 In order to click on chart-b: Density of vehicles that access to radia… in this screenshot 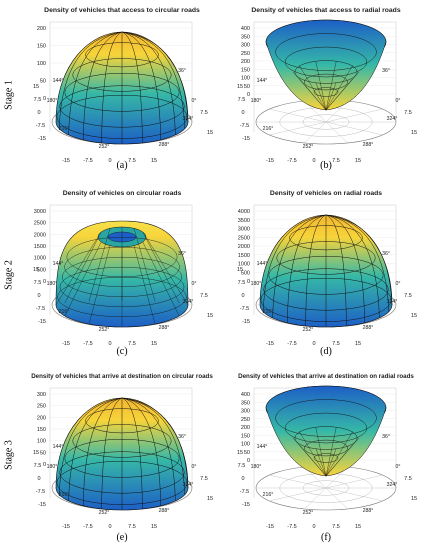, I will do `click(327, 85)`.